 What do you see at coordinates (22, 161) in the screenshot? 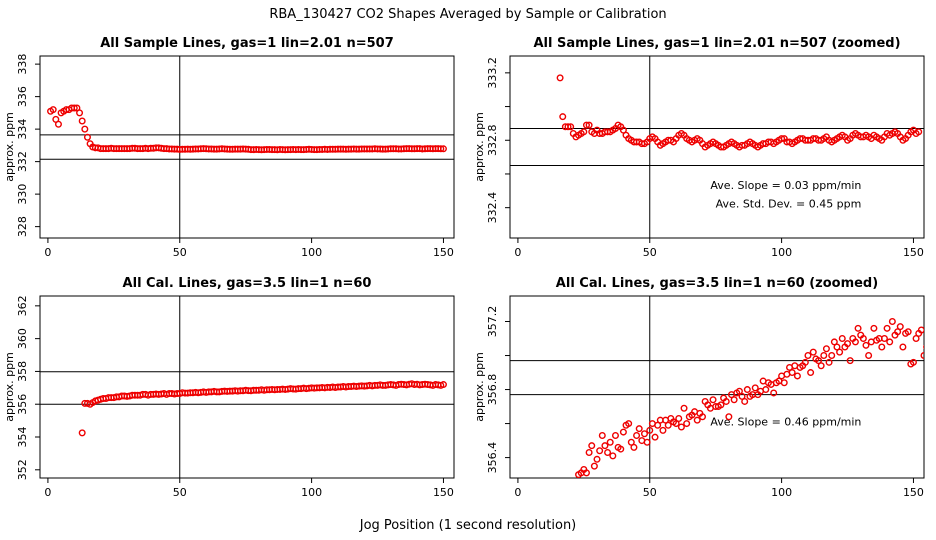
I see `y-tick-label: 332` at bounding box center [22, 161].